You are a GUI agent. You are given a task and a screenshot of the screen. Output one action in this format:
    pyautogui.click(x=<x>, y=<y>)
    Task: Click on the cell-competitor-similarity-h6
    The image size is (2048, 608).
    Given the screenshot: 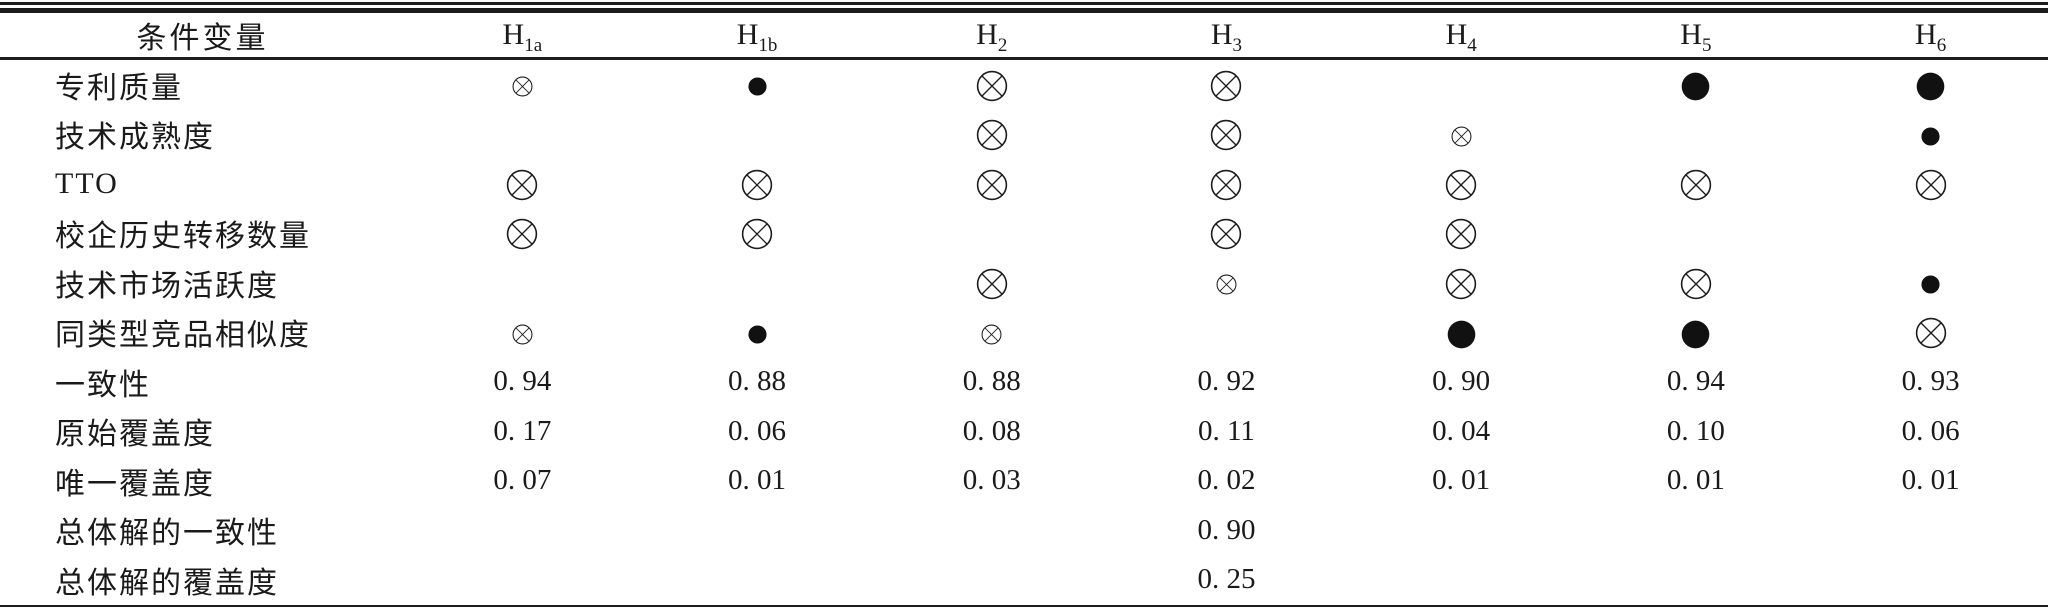 What is the action you would take?
    pyautogui.click(x=1930, y=333)
    